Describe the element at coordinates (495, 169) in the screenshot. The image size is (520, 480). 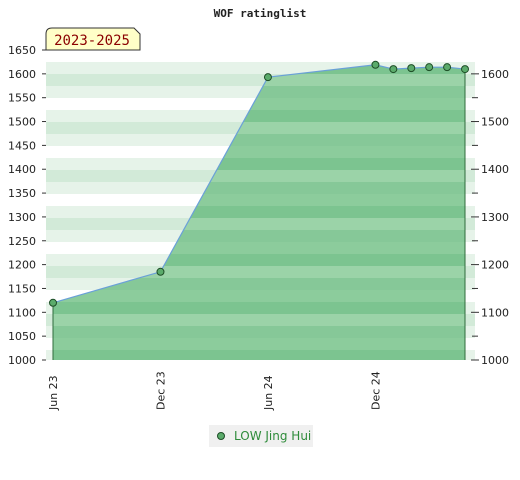
I see `y-tick-label-right: 1400` at that location.